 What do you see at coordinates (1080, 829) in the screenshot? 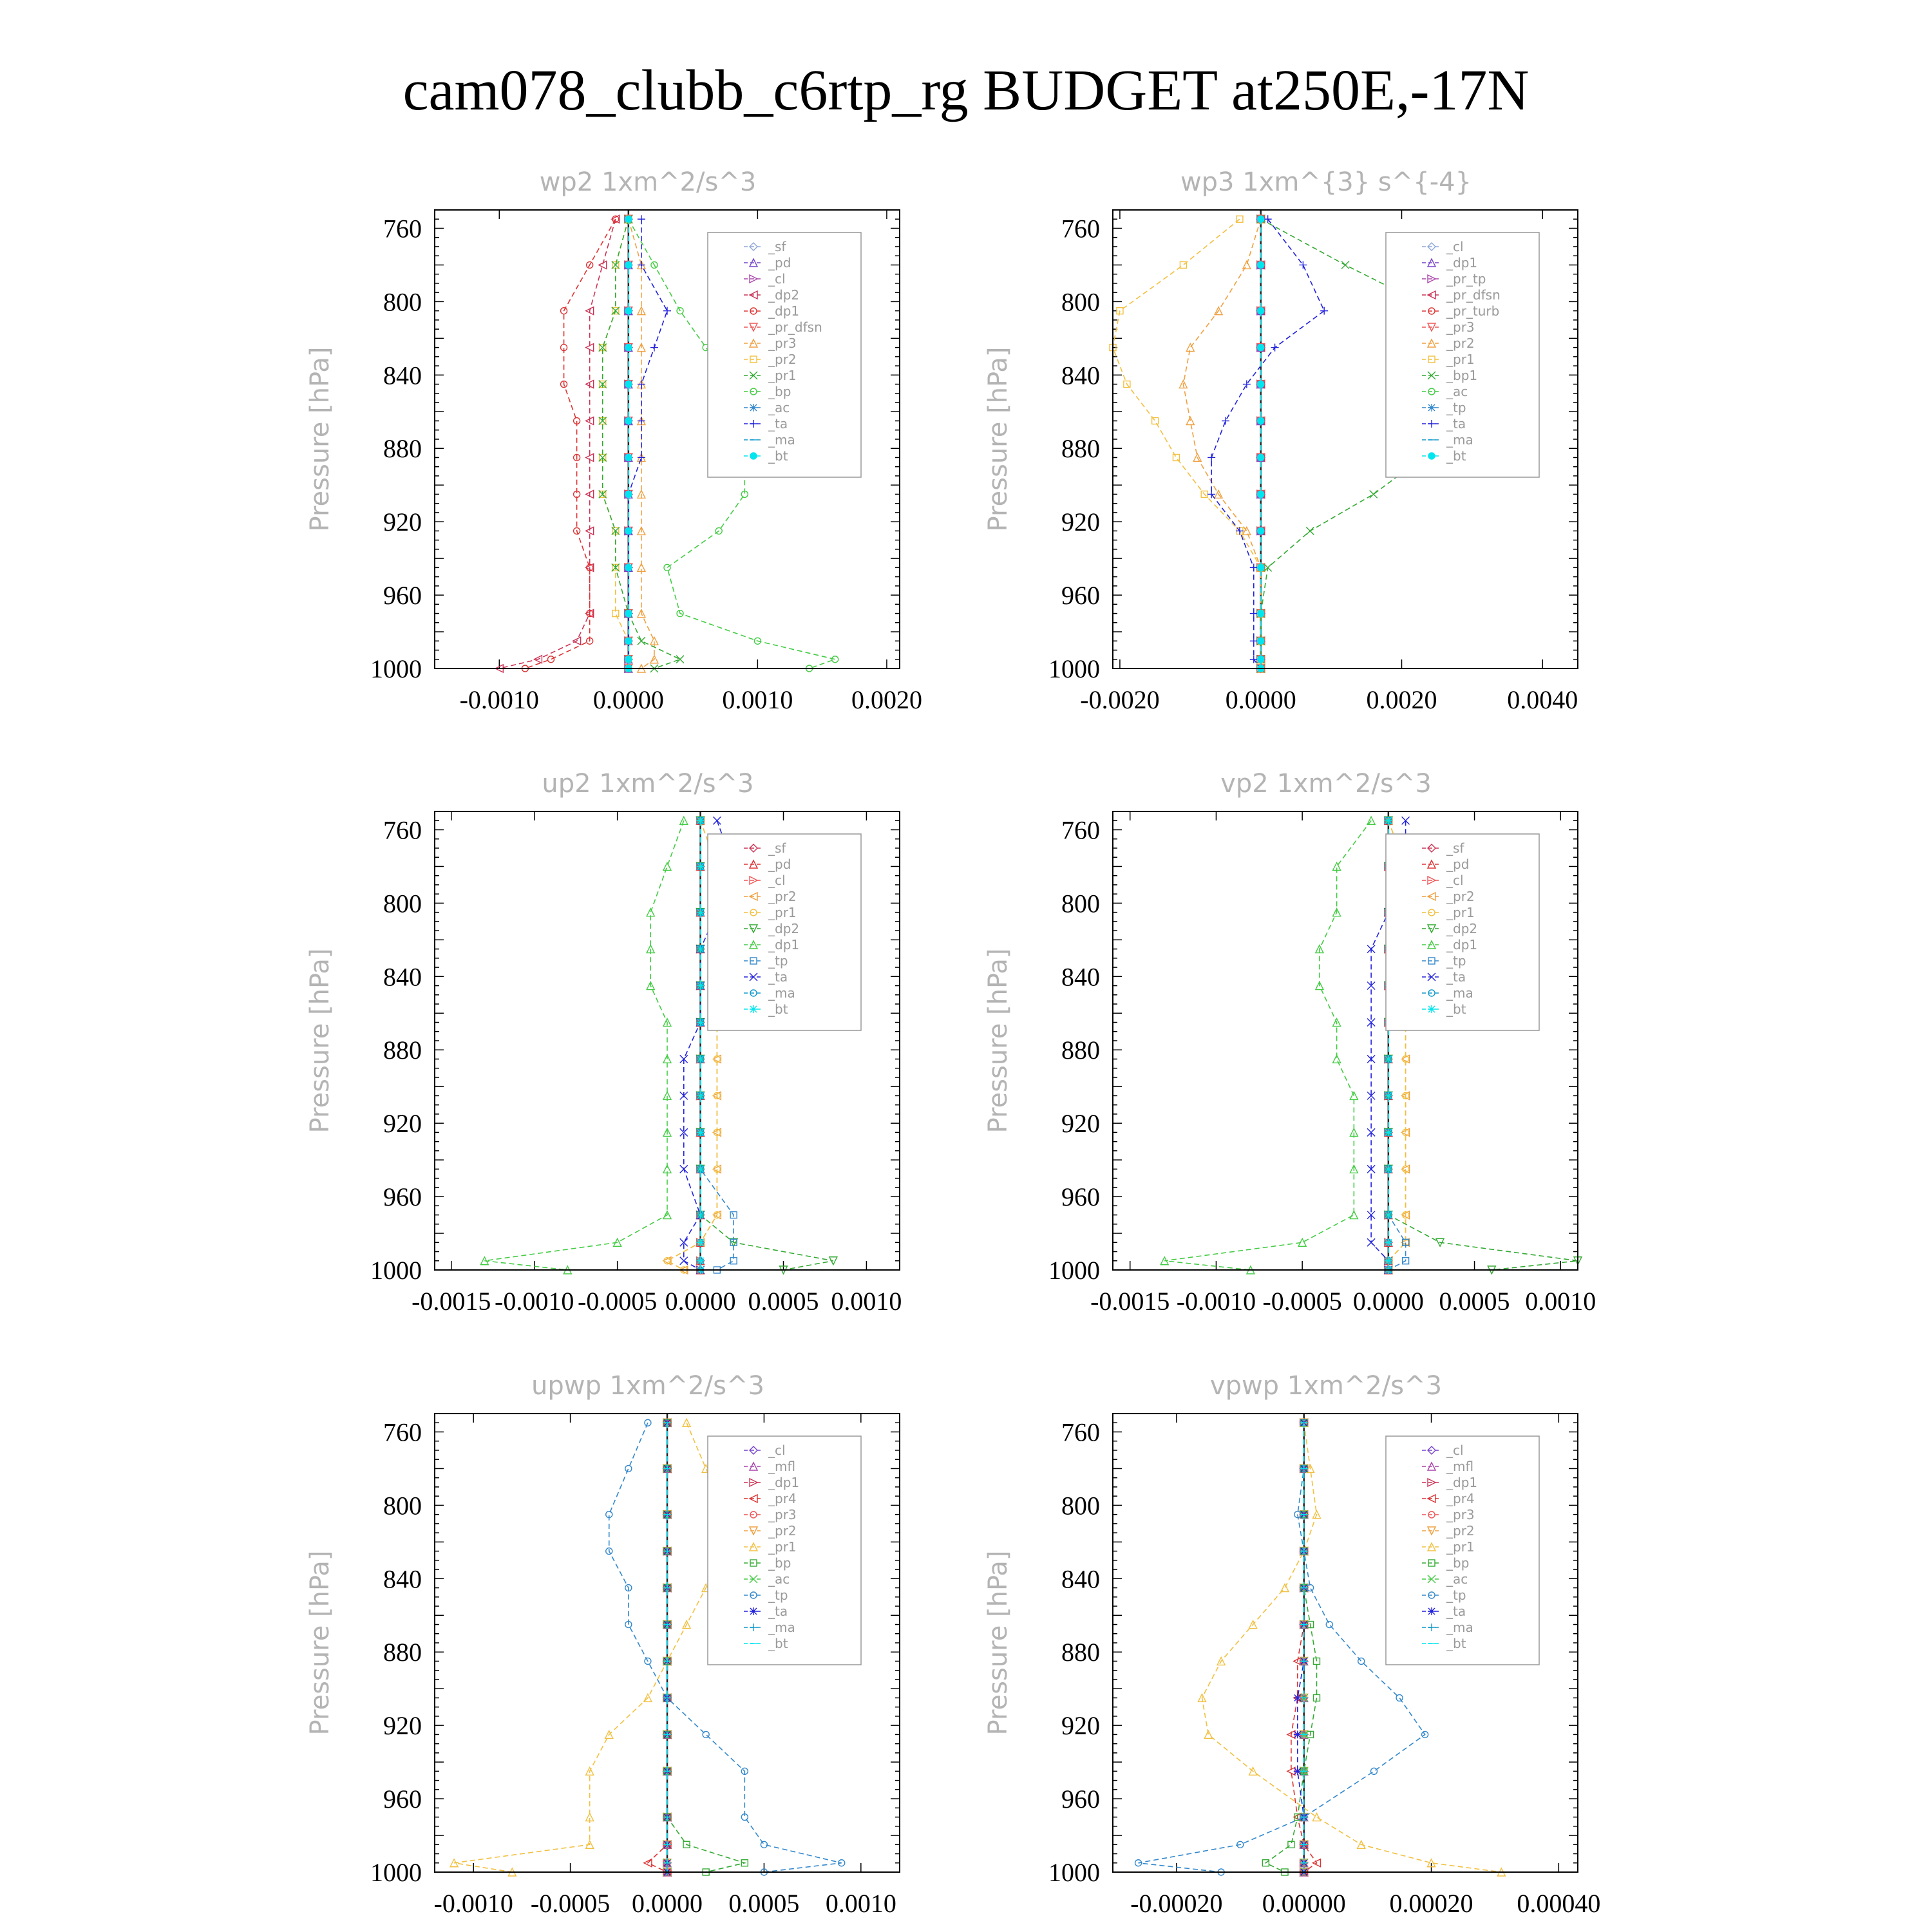
I see `y-tick-label: 760` at bounding box center [1080, 829].